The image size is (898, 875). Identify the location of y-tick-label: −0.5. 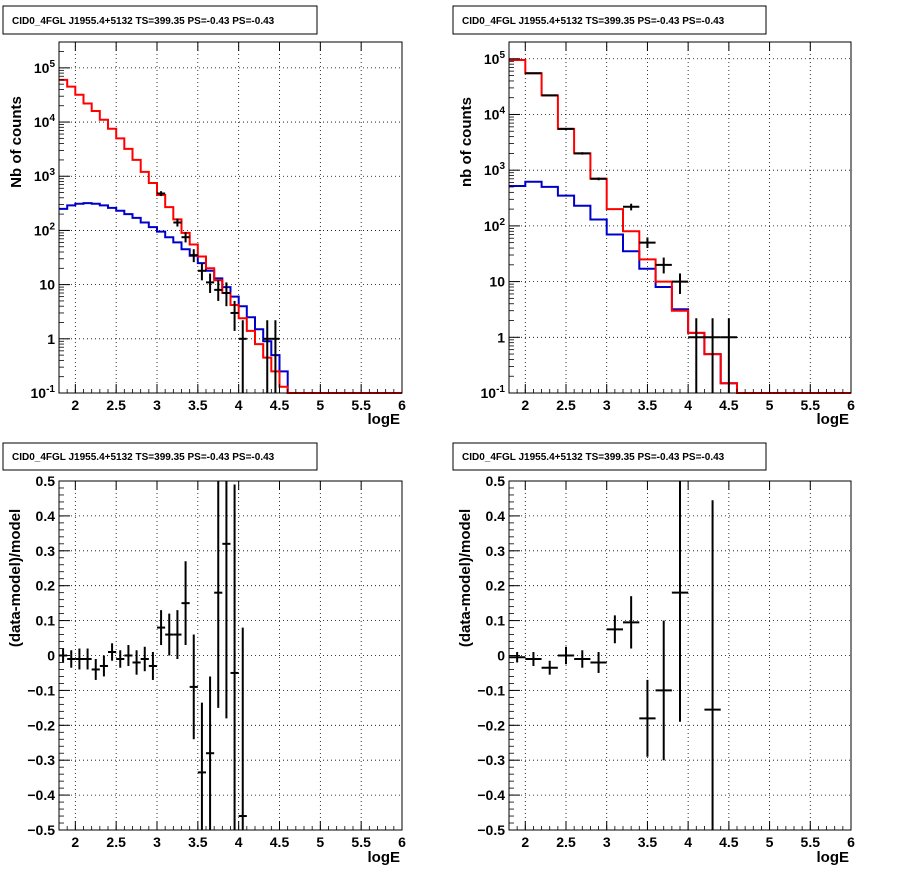
(41, 830).